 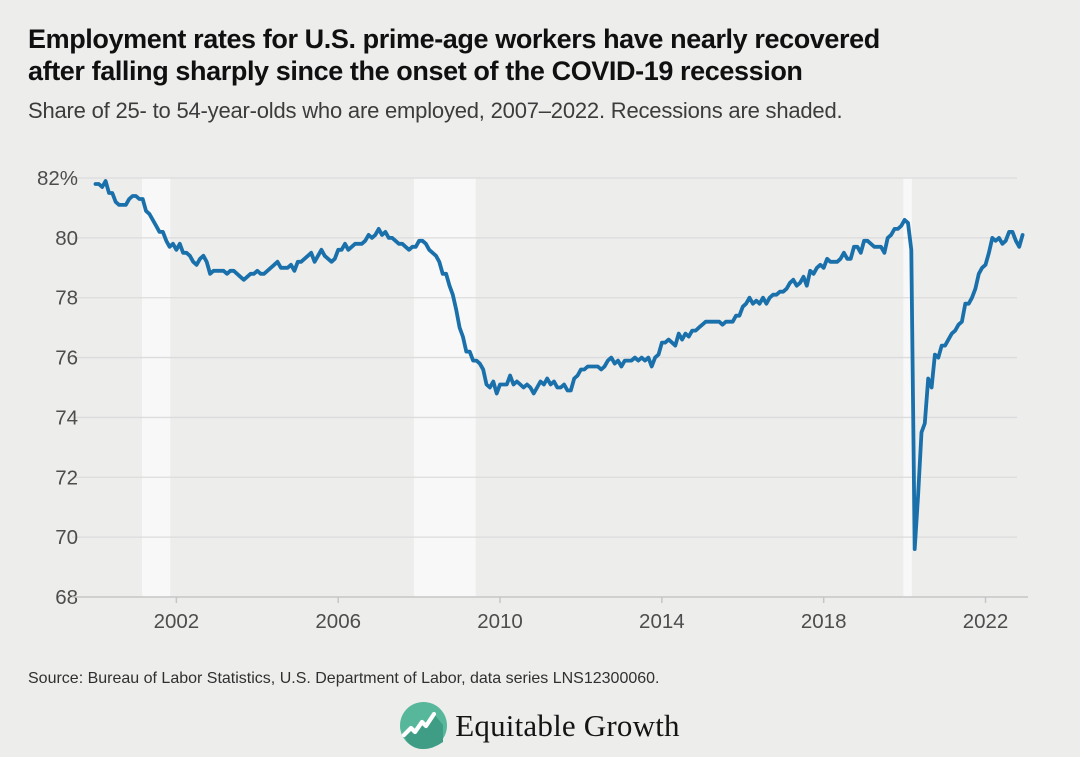 I want to click on x-axis-tick-label: 2018, so click(x=824, y=621).